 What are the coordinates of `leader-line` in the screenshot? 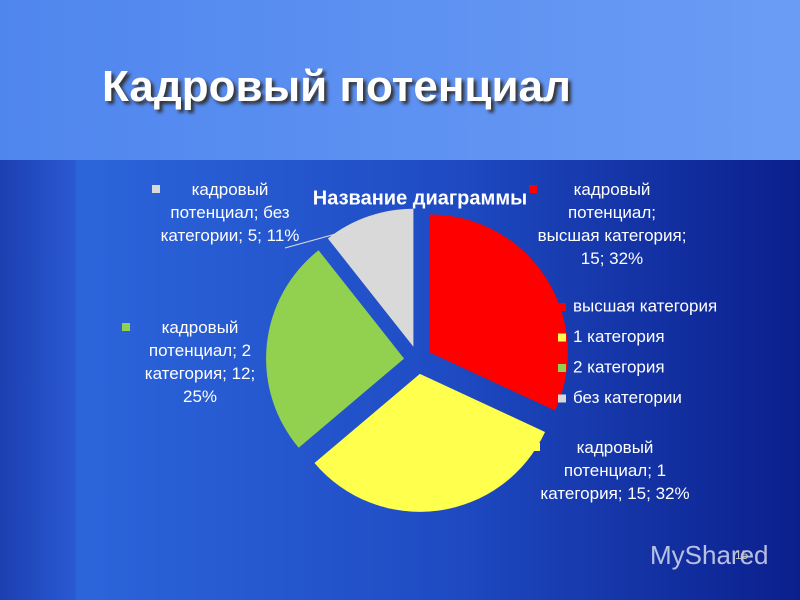 It's located at (317, 239).